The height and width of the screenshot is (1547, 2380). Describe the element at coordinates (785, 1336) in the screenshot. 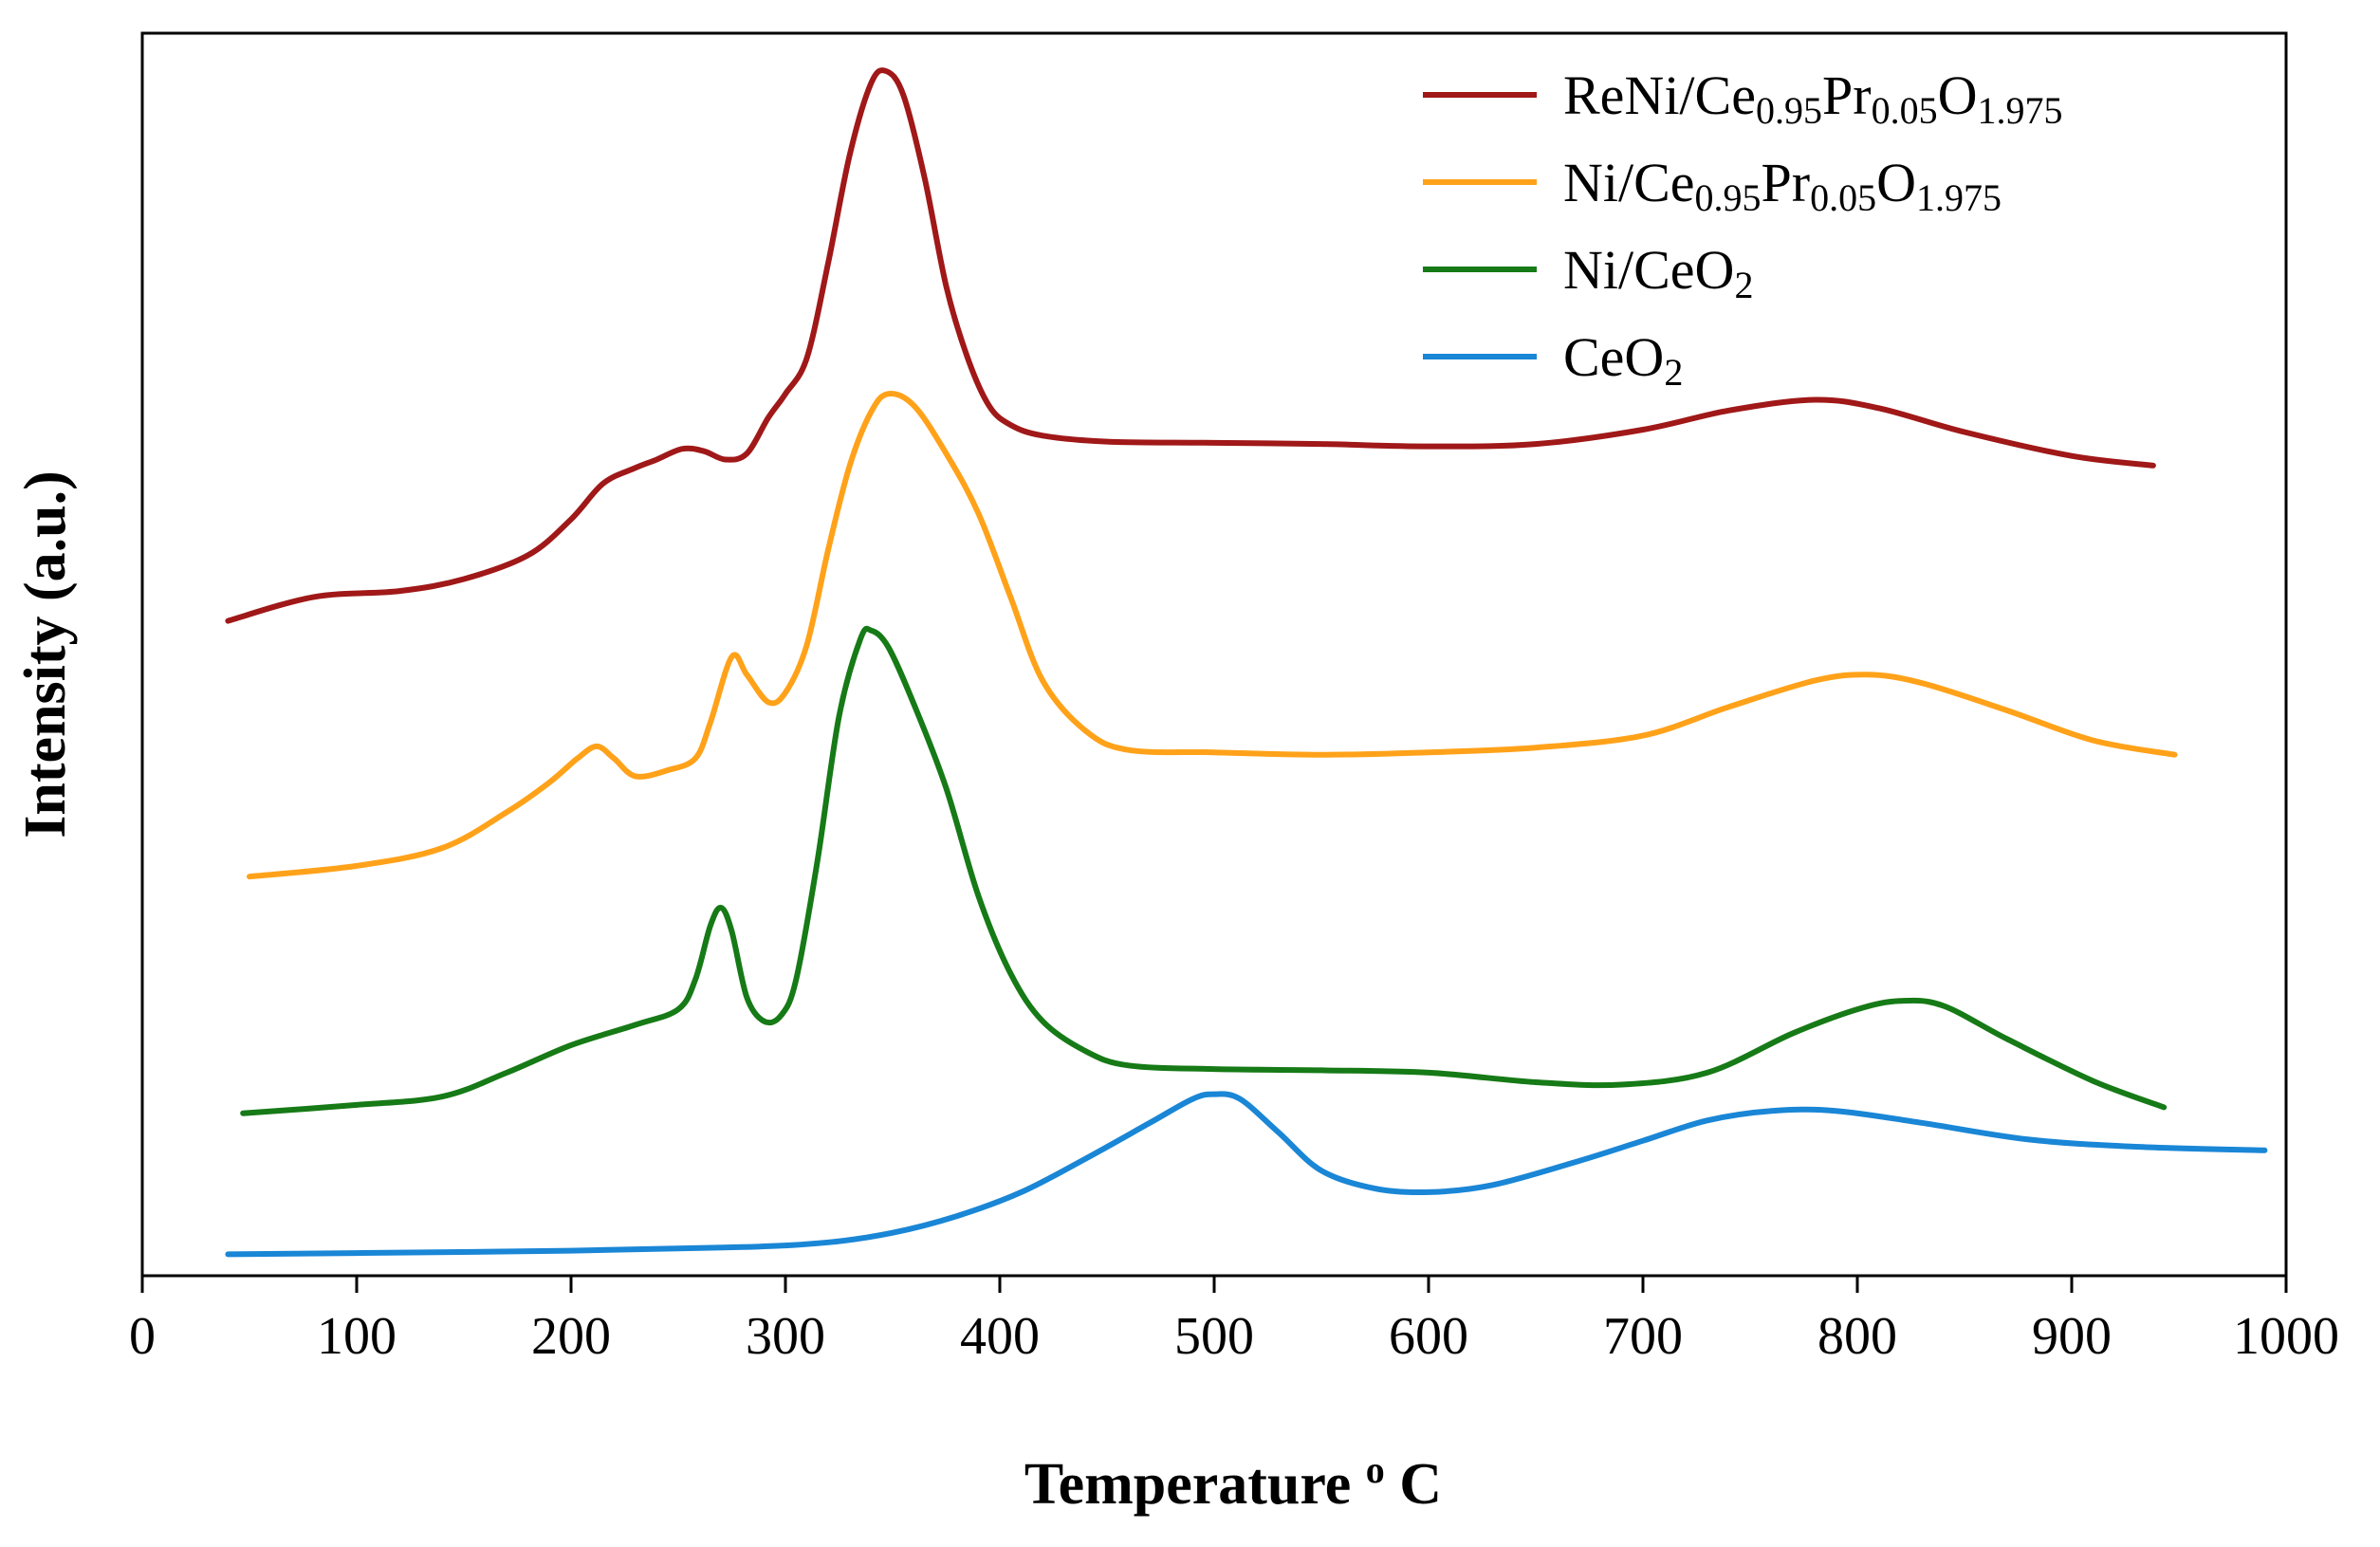

I see `x-tick-label-300: 300` at that location.